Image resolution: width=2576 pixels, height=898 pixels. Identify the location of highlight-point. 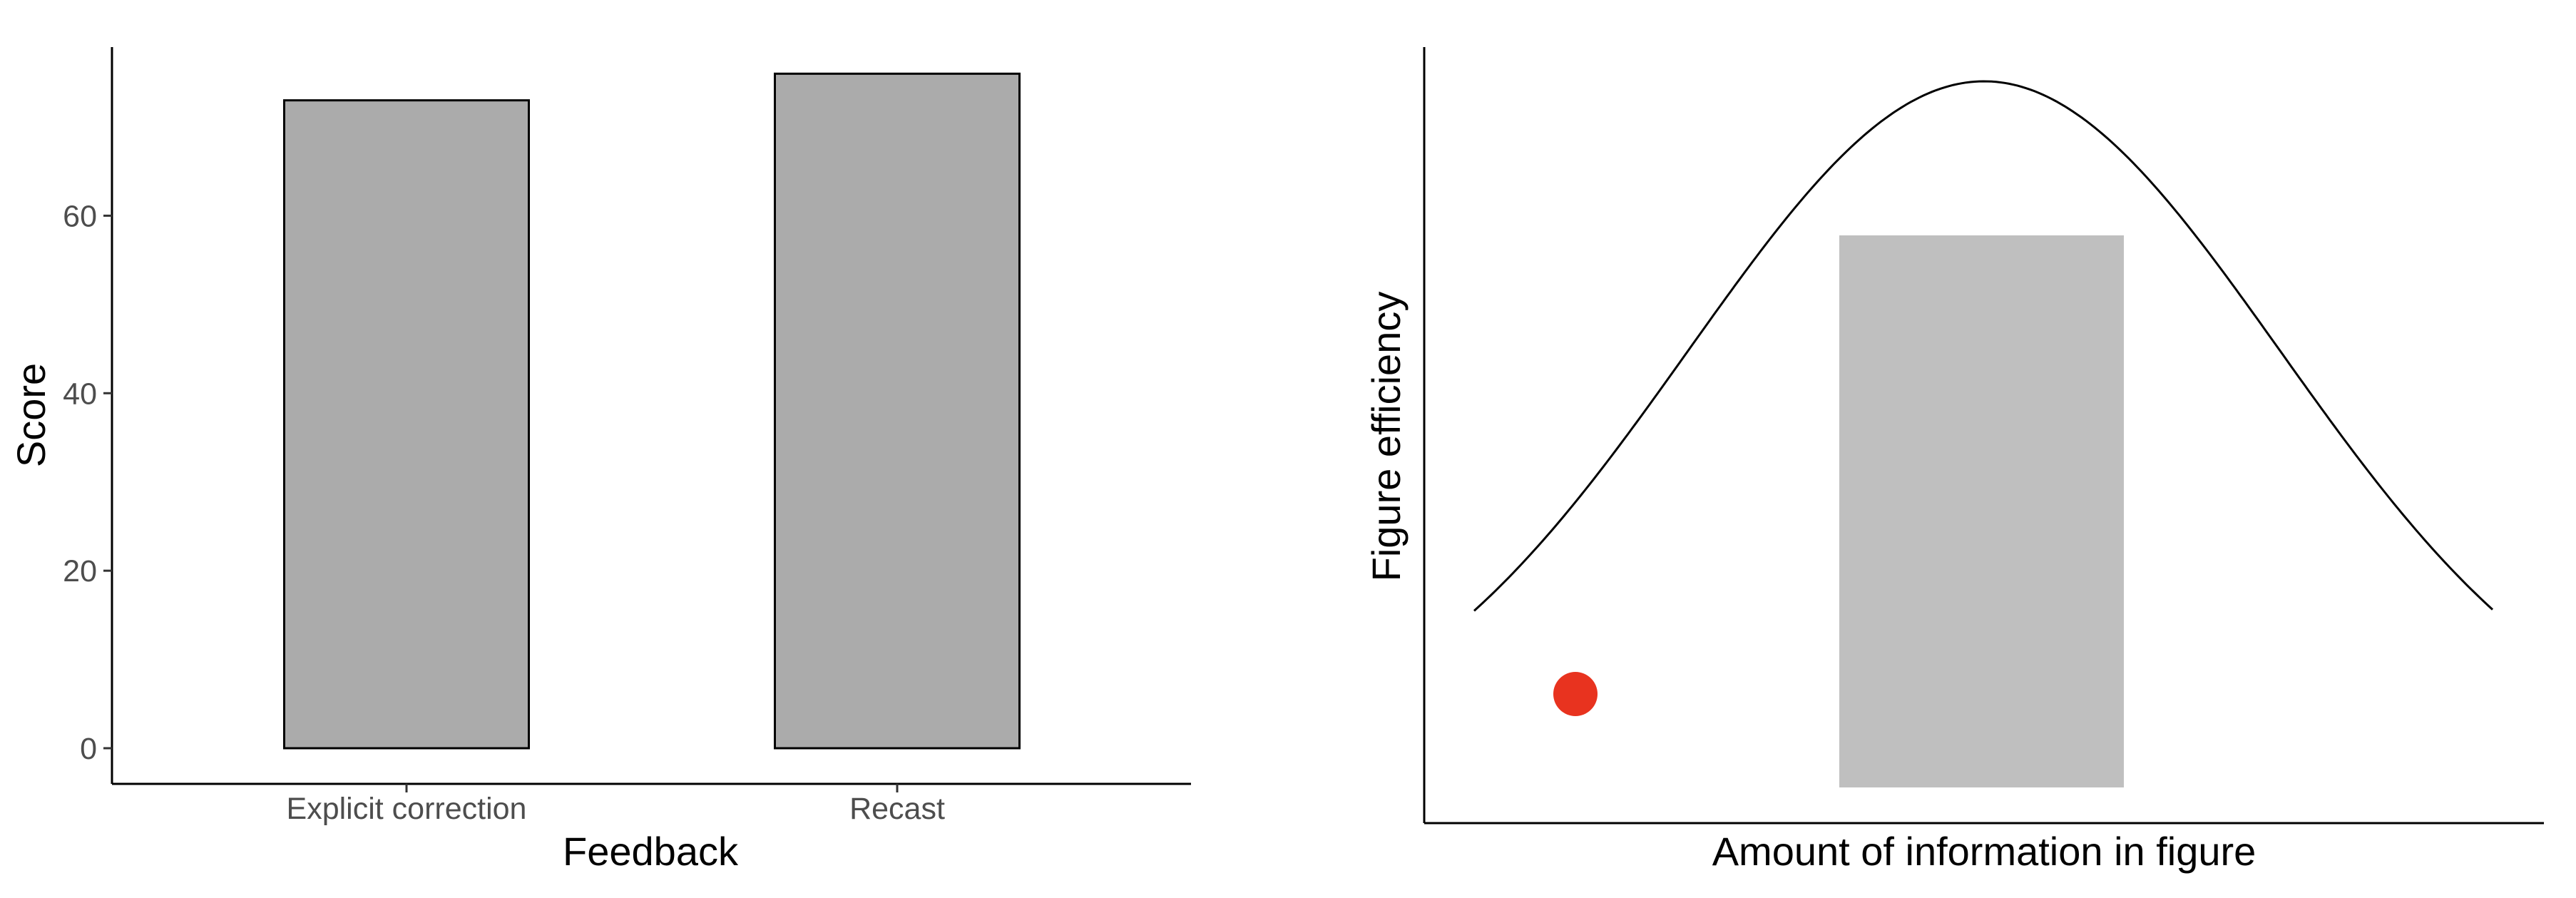
(1575, 694).